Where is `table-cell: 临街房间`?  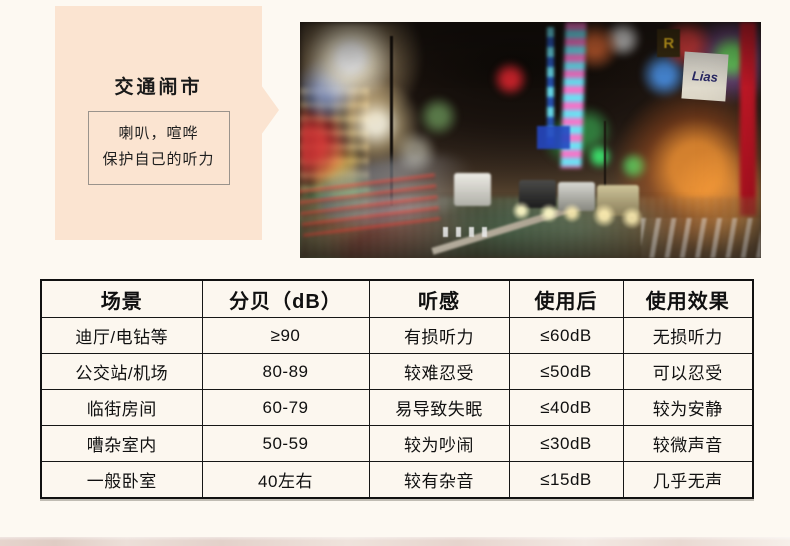
table-cell: 临街房间 is located at coordinates (121, 407).